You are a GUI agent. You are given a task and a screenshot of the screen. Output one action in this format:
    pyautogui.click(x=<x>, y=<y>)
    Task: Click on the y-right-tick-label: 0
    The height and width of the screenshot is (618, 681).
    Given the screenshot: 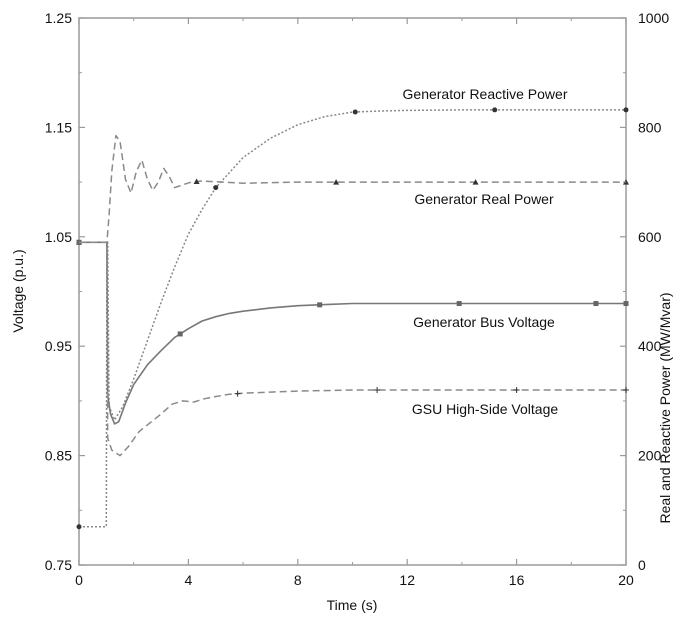 What is the action you would take?
    pyautogui.click(x=642, y=565)
    